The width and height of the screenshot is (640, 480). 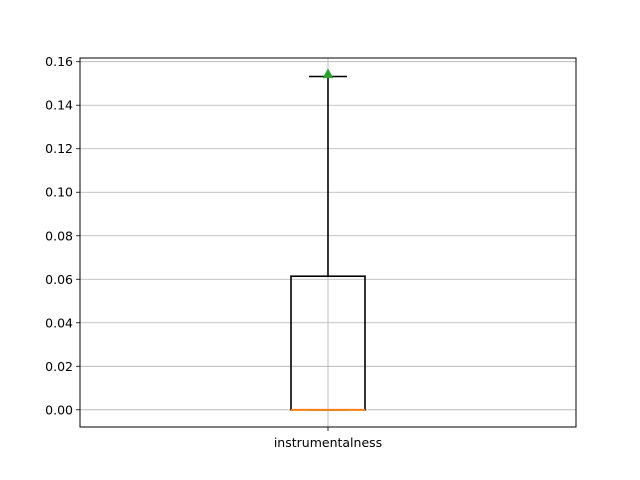 I want to click on y-tick-label: 0.00, so click(x=59, y=409).